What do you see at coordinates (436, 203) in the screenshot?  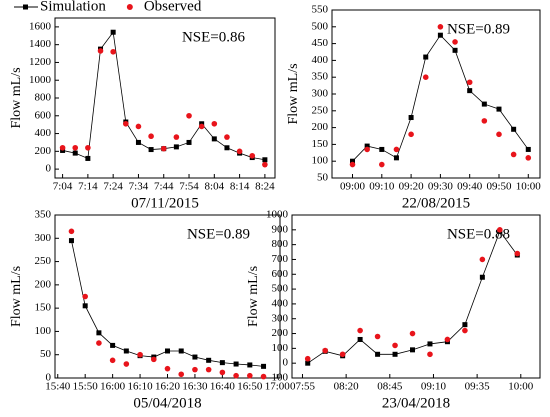 I see `panel-title: 22/08/2015` at bounding box center [436, 203].